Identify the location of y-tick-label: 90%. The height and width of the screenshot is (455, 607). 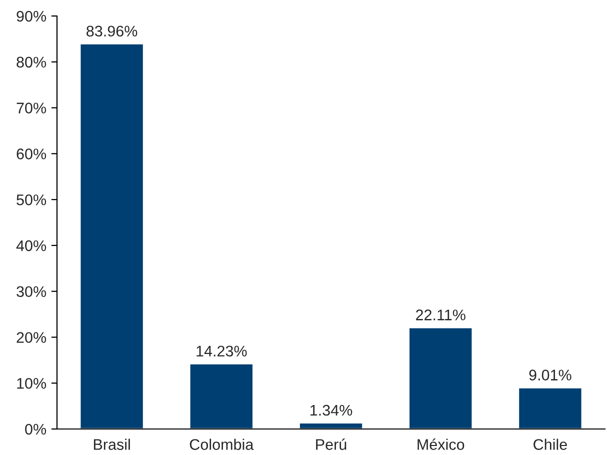
(31, 16).